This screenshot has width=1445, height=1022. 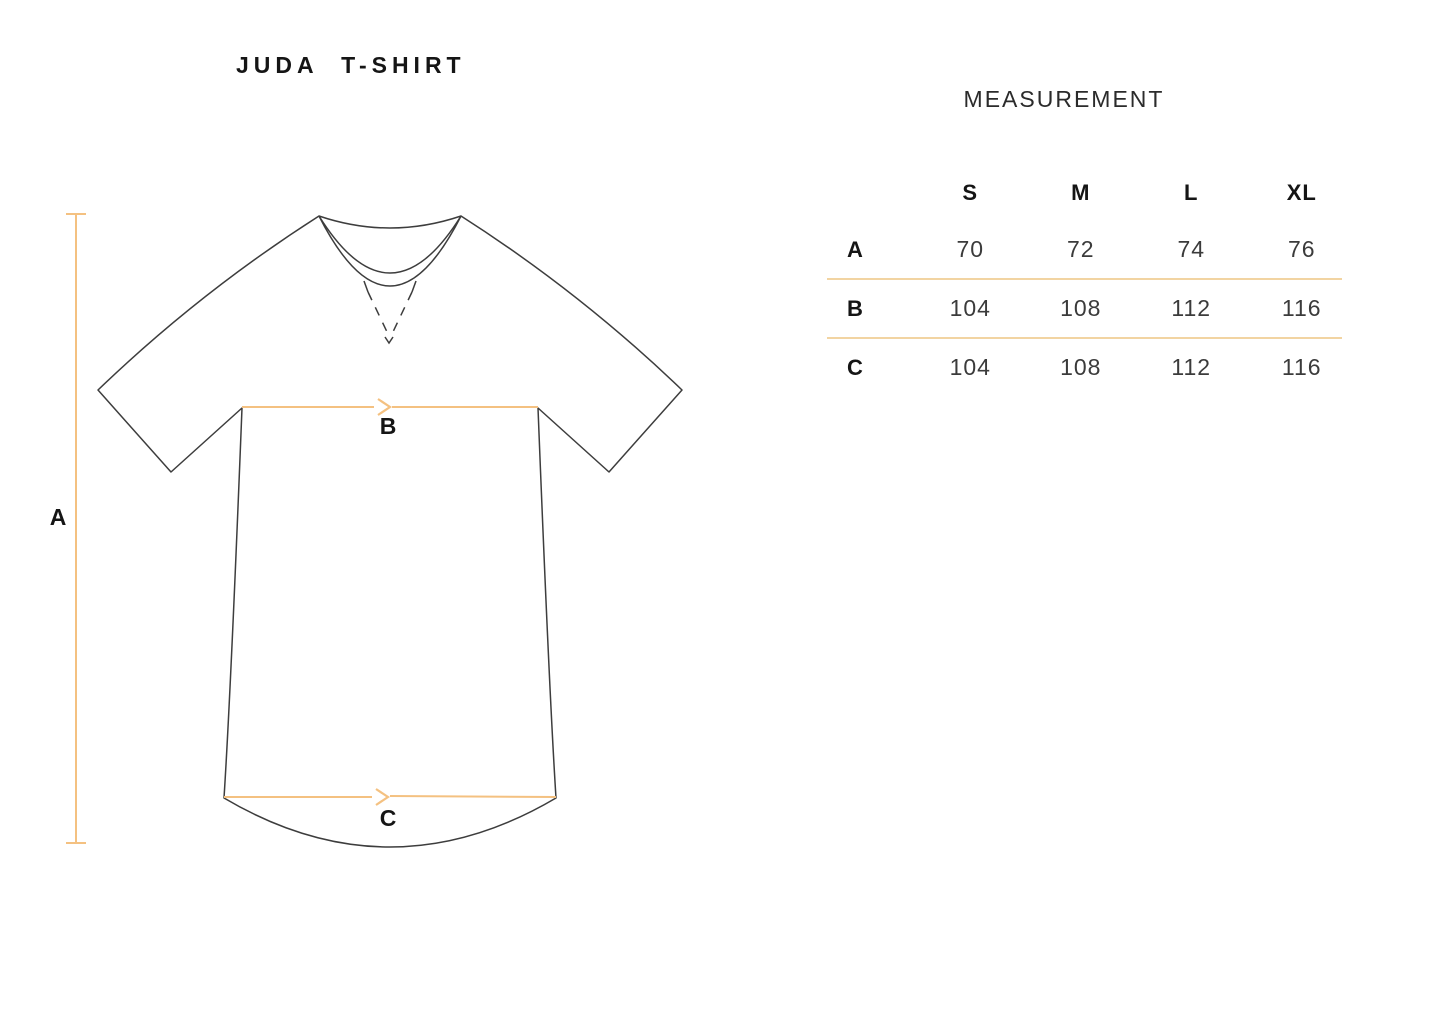 I want to click on cell-a-s: 70, so click(x=970, y=249).